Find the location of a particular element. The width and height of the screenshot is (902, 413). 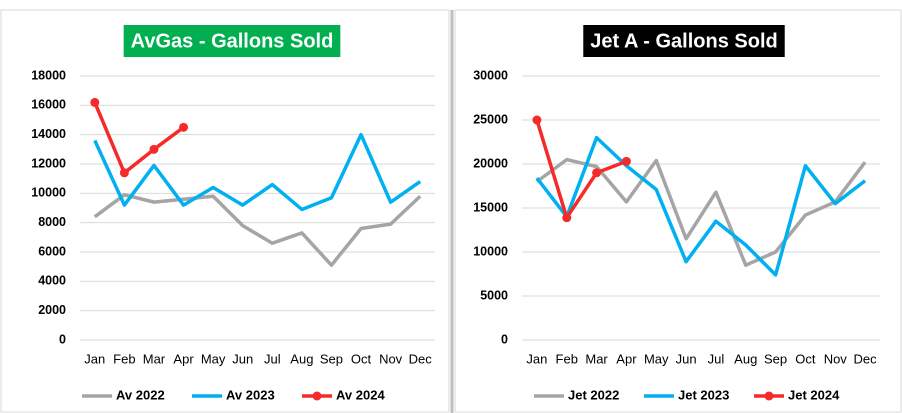

y-tick-label: 15000 is located at coordinates (490, 207).